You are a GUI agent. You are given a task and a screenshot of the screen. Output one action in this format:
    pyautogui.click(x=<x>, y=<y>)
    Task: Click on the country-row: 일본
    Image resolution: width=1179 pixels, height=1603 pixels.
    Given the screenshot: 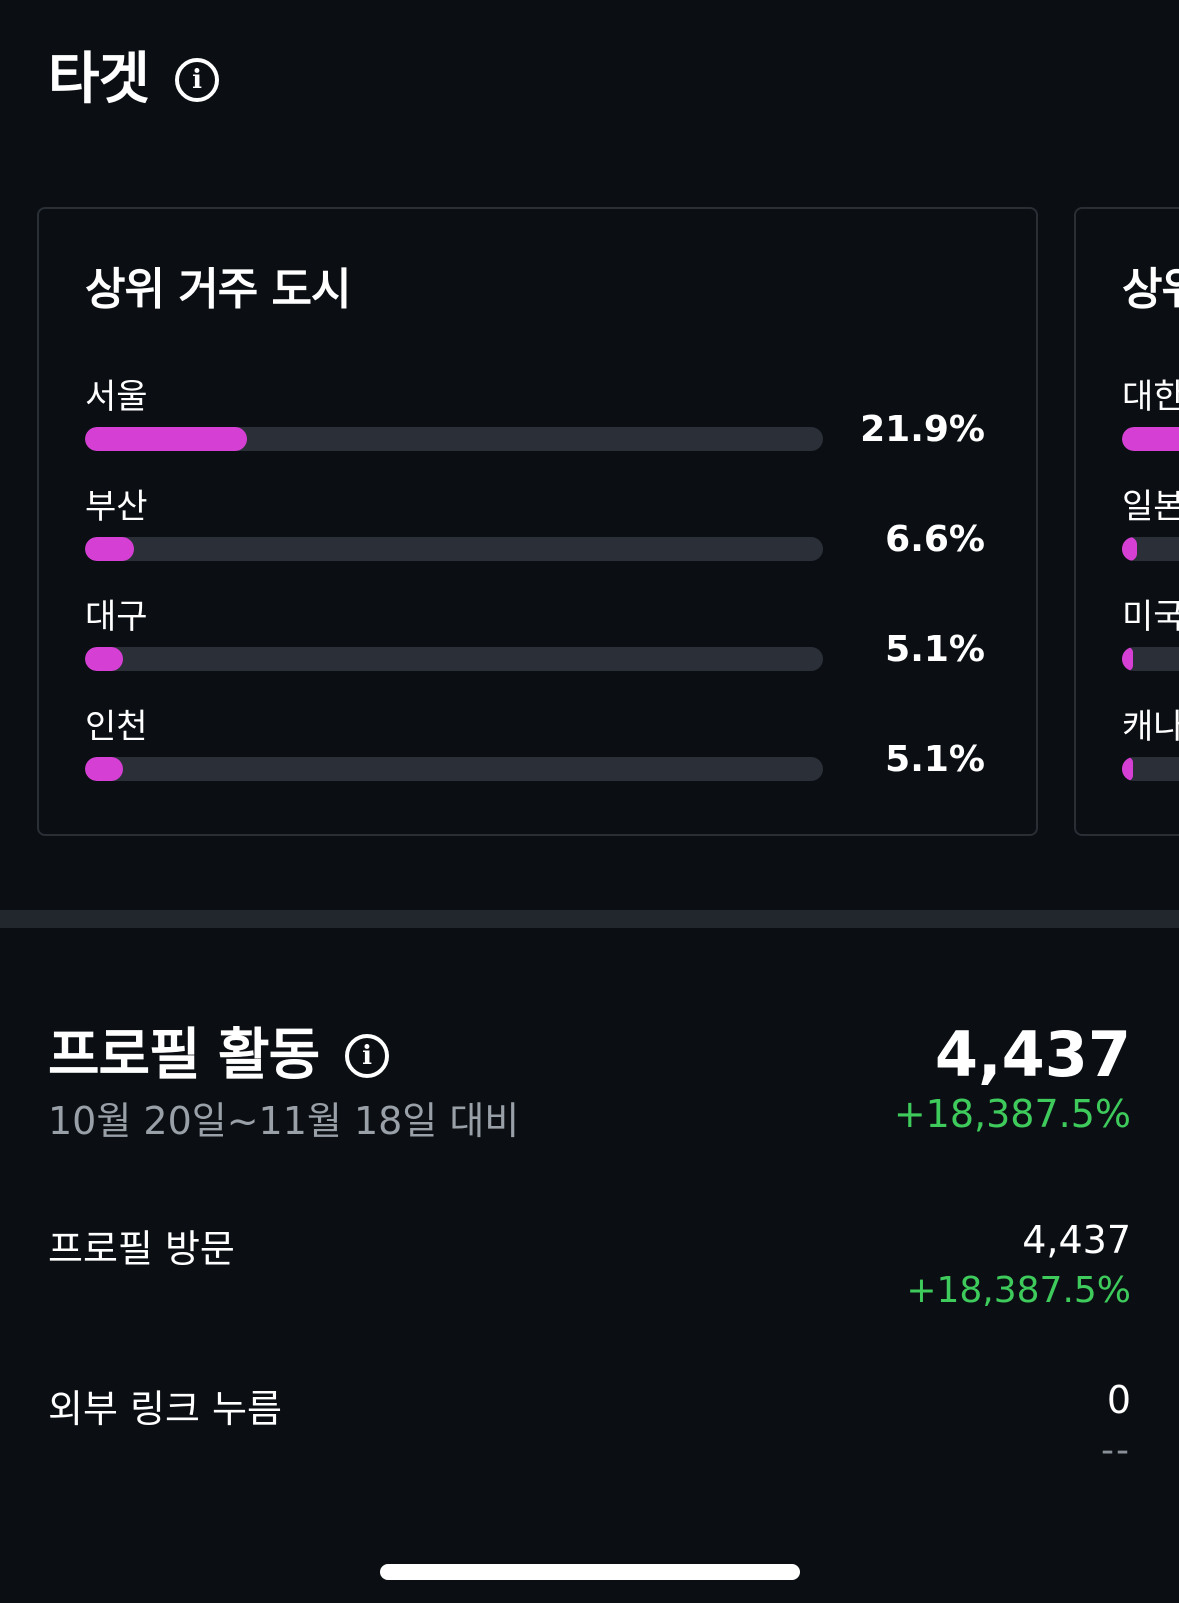 What is the action you would take?
    pyautogui.click(x=1150, y=529)
    